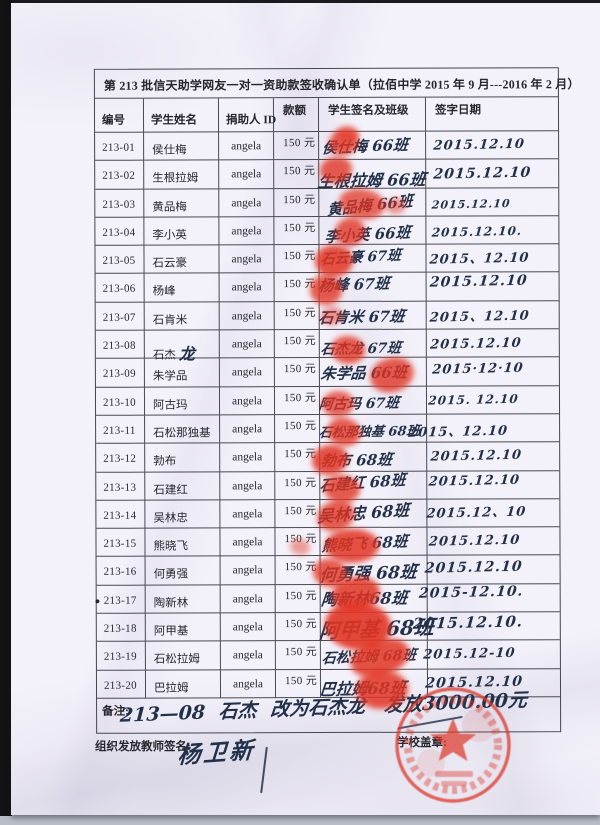  I want to click on student-name-cell: 阿古玛, so click(182, 401).